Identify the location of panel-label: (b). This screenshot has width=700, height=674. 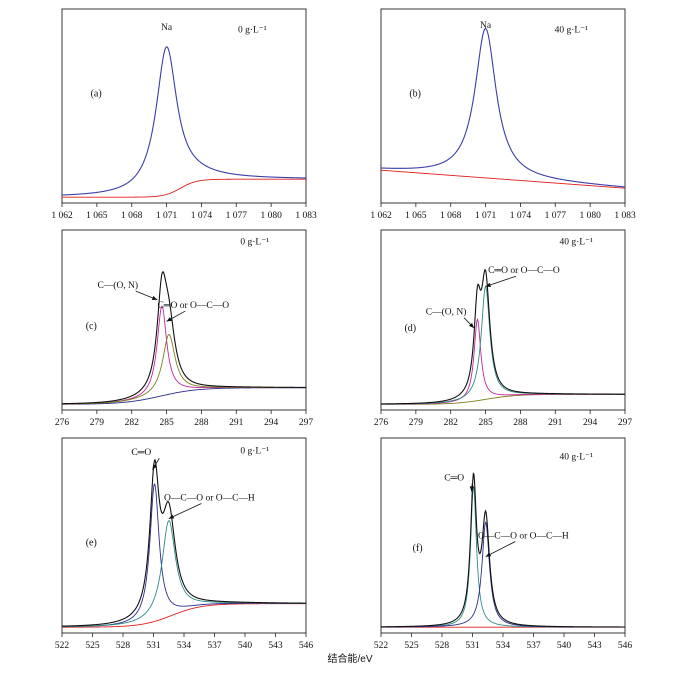
(415, 93).